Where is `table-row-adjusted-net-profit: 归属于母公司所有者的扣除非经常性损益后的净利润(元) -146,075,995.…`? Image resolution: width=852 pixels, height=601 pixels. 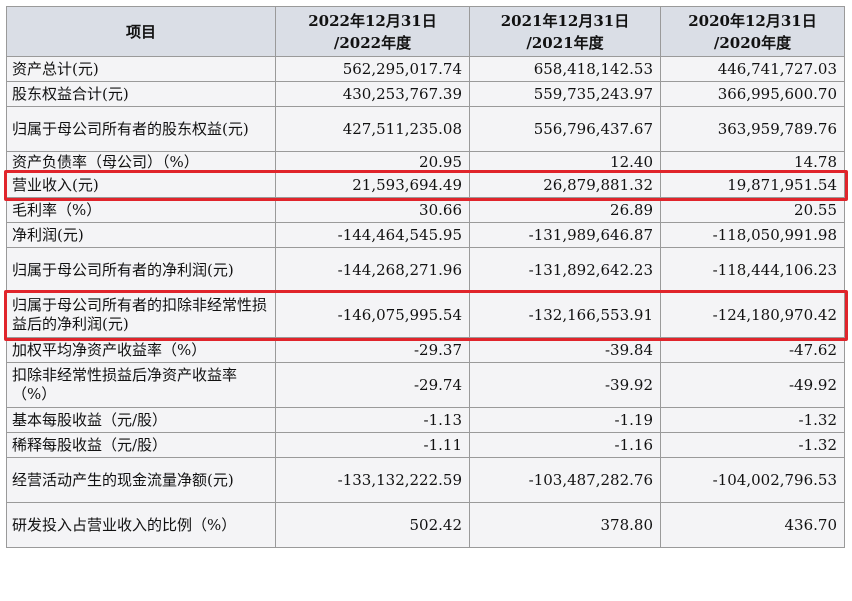 table-row-adjusted-net-profit: 归属于母公司所有者的扣除非经常性损益后的净利润(元) -146,075,995.… is located at coordinates (425, 315).